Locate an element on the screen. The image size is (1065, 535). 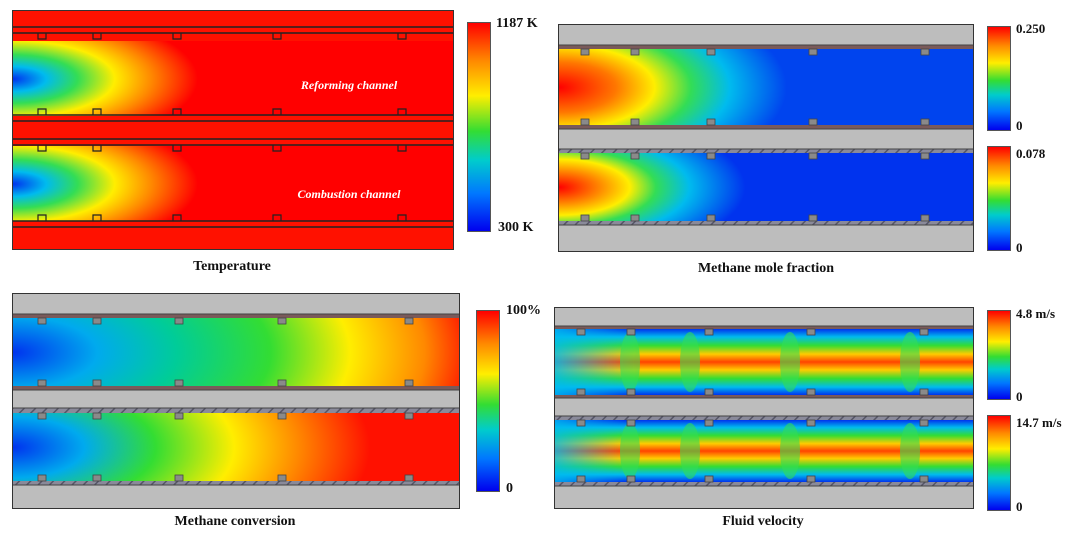
conversion-max-label: 100% is located at coordinates (523, 310).